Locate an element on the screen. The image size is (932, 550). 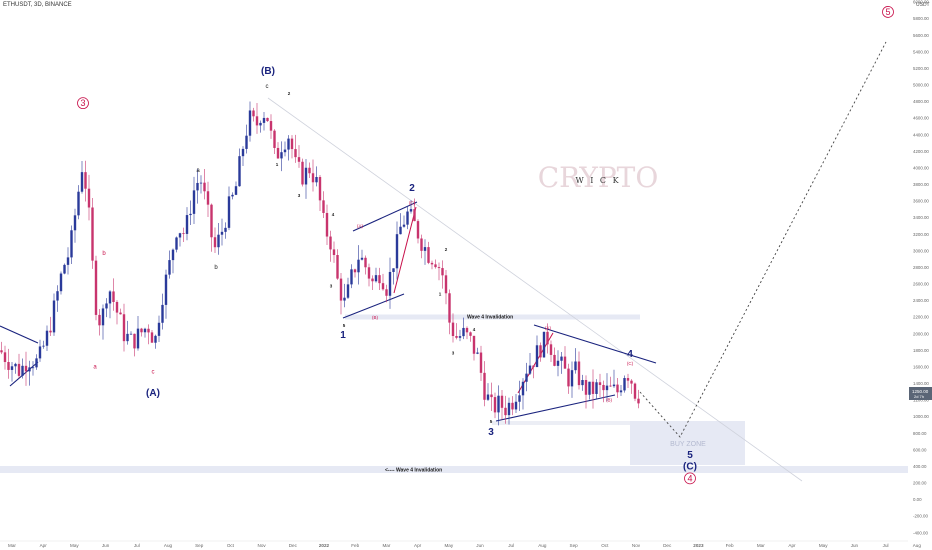
y-tick-label: 4400.00 is located at coordinates (921, 134).